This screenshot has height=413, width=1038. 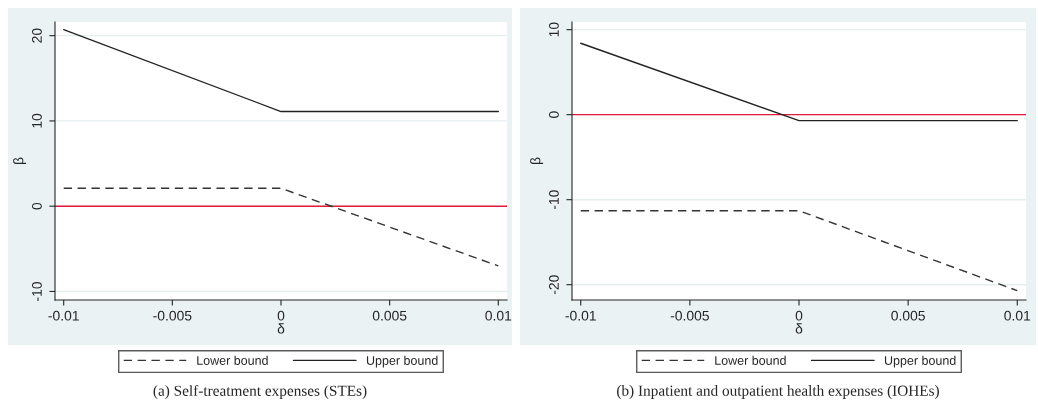 I want to click on text: (a) Self-treatment expenses (STEs), so click(x=260, y=392).